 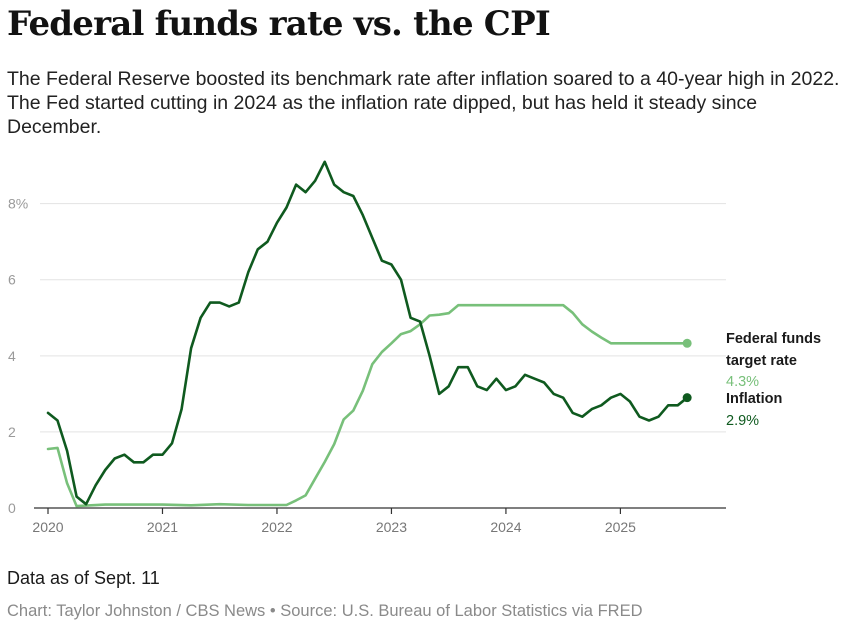 What do you see at coordinates (47, 527) in the screenshot?
I see `x-tick-label: 2020` at bounding box center [47, 527].